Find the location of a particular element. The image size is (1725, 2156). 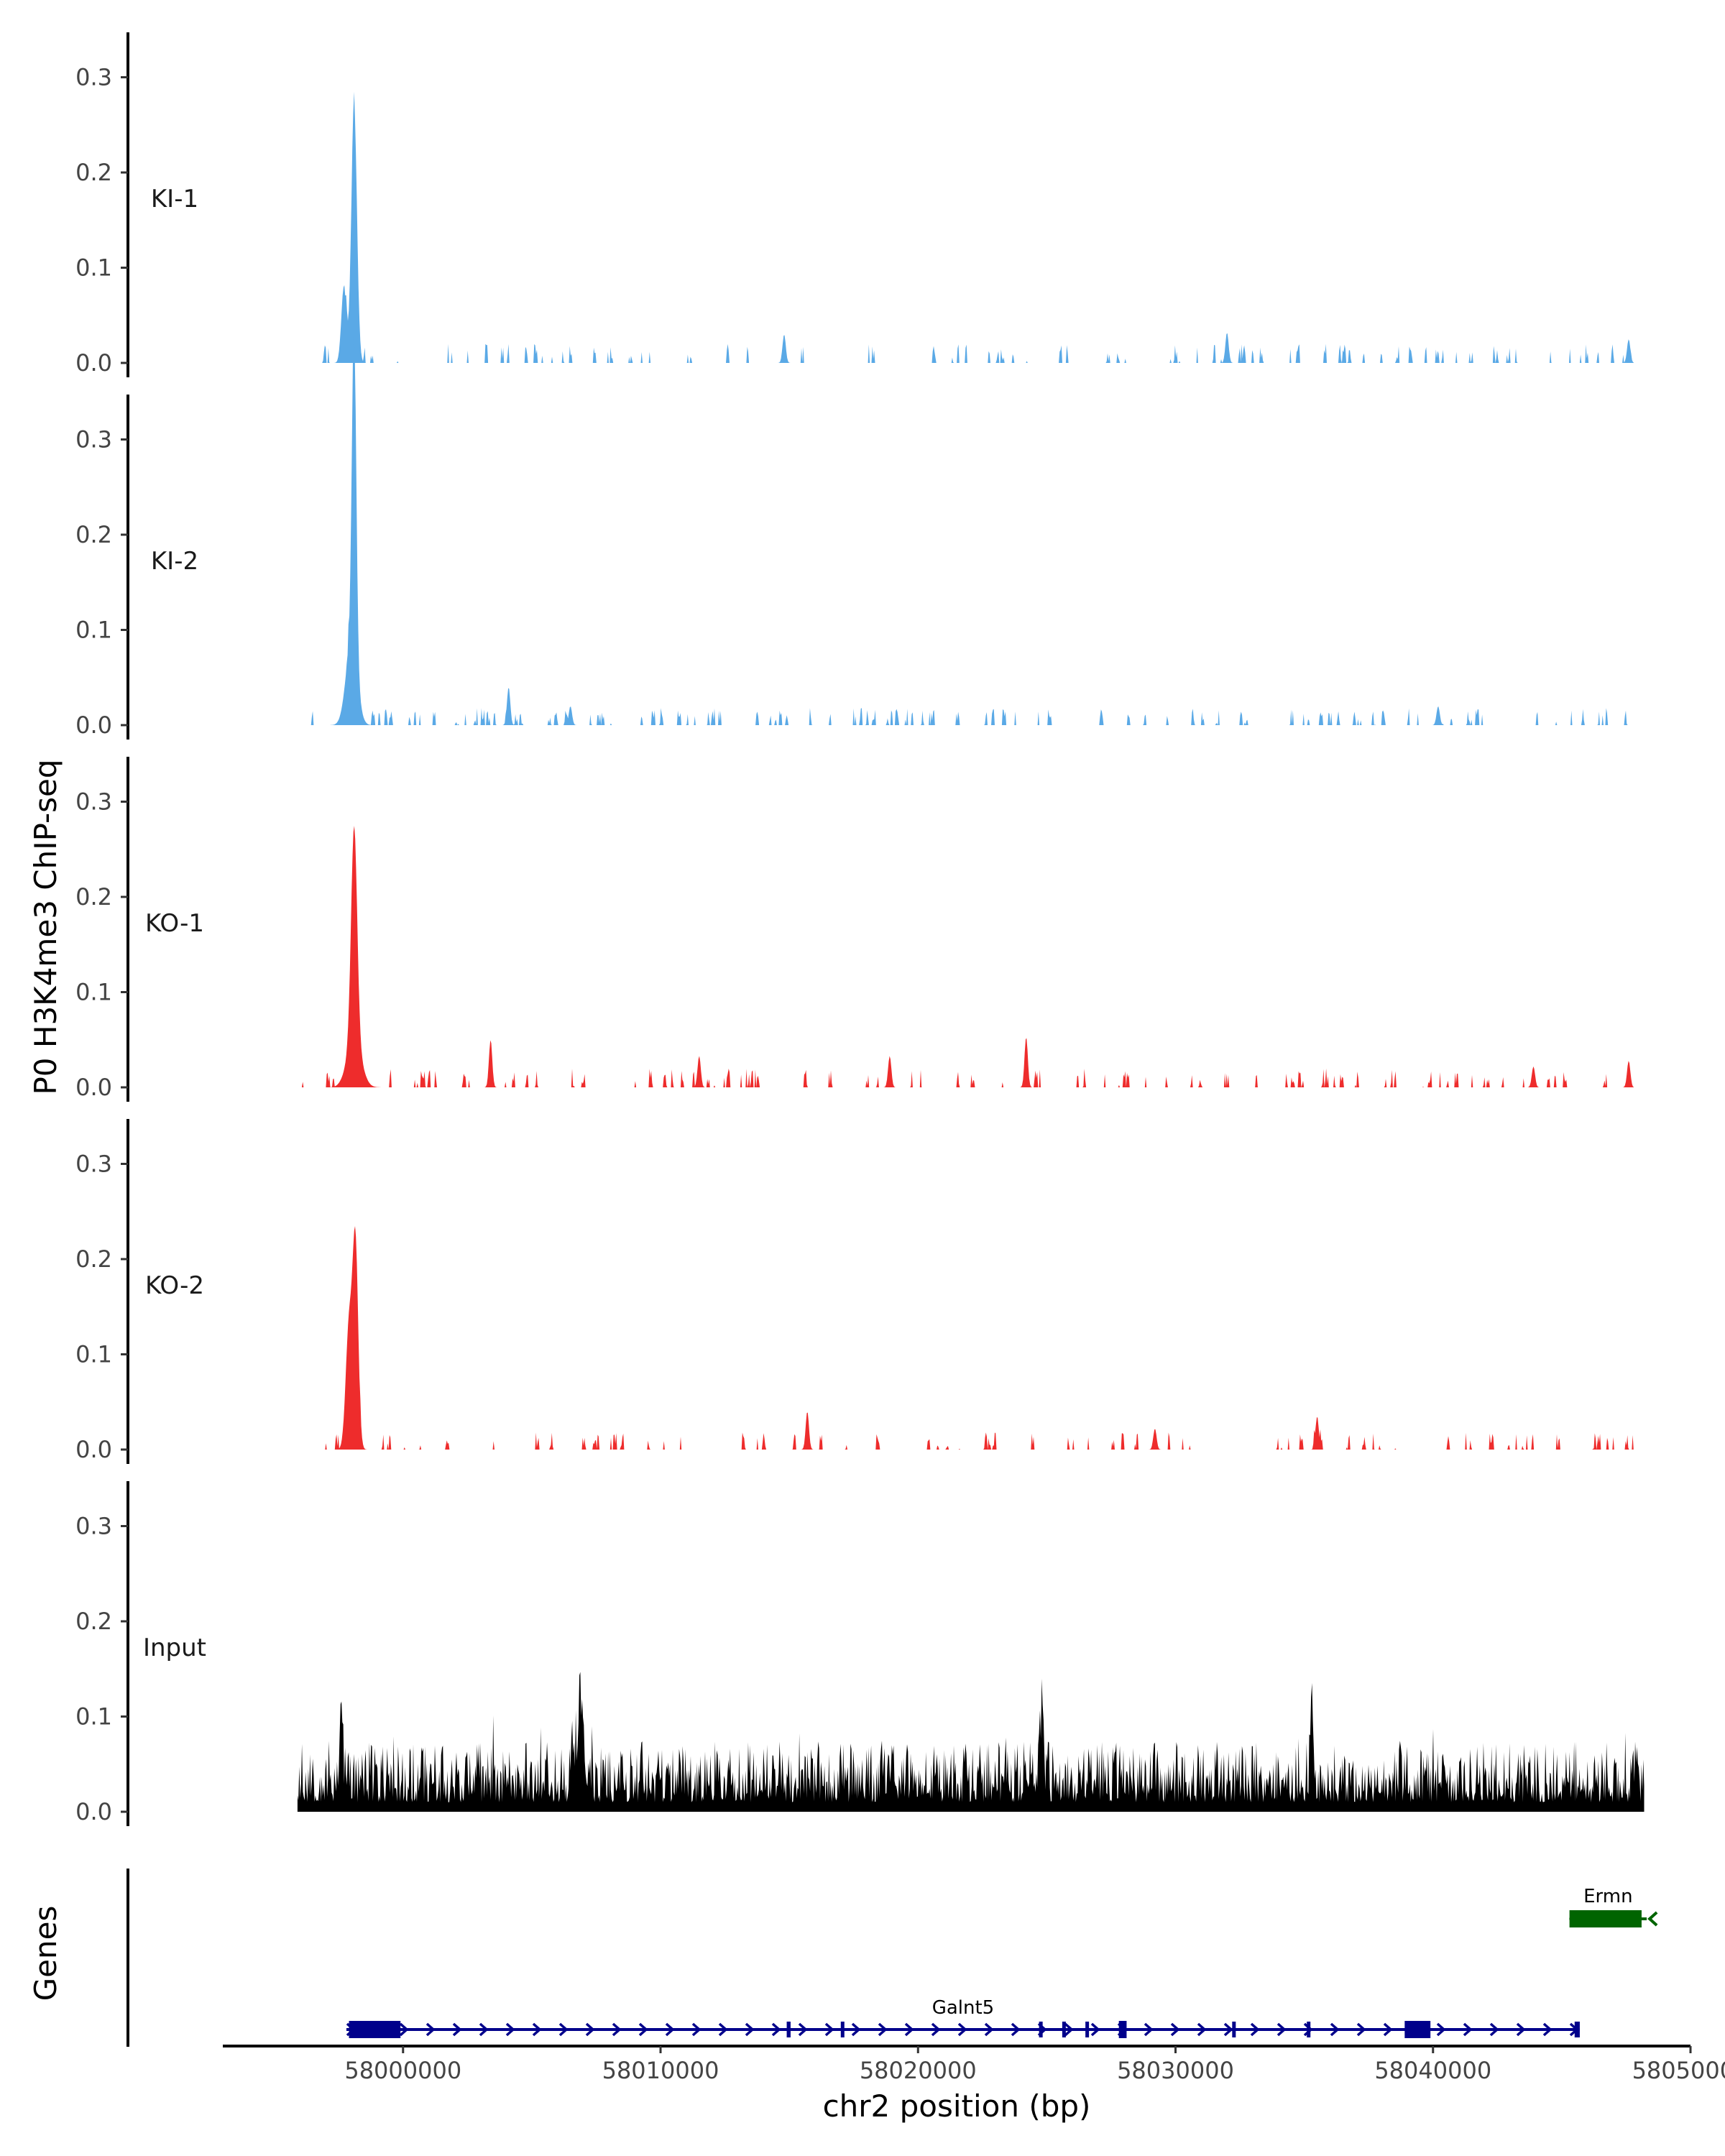

x-tick-label: 58030000 is located at coordinates (1175, 2070).